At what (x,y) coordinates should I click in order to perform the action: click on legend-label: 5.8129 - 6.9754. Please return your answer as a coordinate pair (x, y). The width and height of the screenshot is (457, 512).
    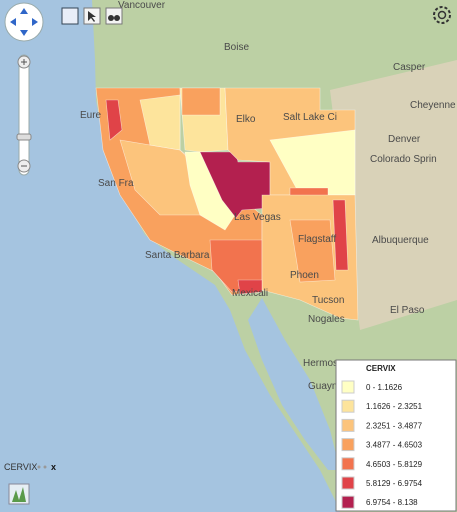
    Looking at the image, I should click on (394, 483).